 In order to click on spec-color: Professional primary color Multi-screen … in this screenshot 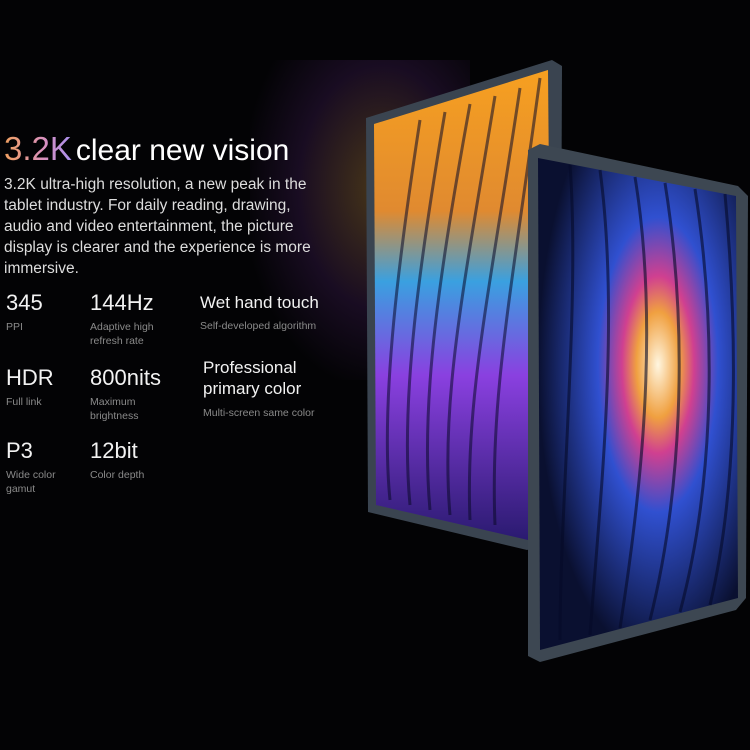, I will do `click(259, 388)`.